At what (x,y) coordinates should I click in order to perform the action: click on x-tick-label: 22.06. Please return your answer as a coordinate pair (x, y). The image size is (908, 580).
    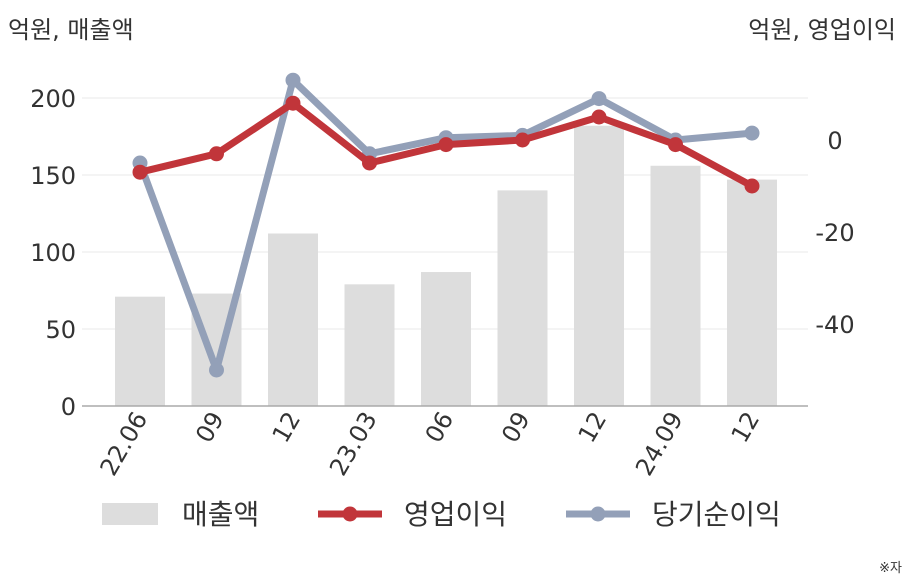
    Looking at the image, I should click on (124, 444).